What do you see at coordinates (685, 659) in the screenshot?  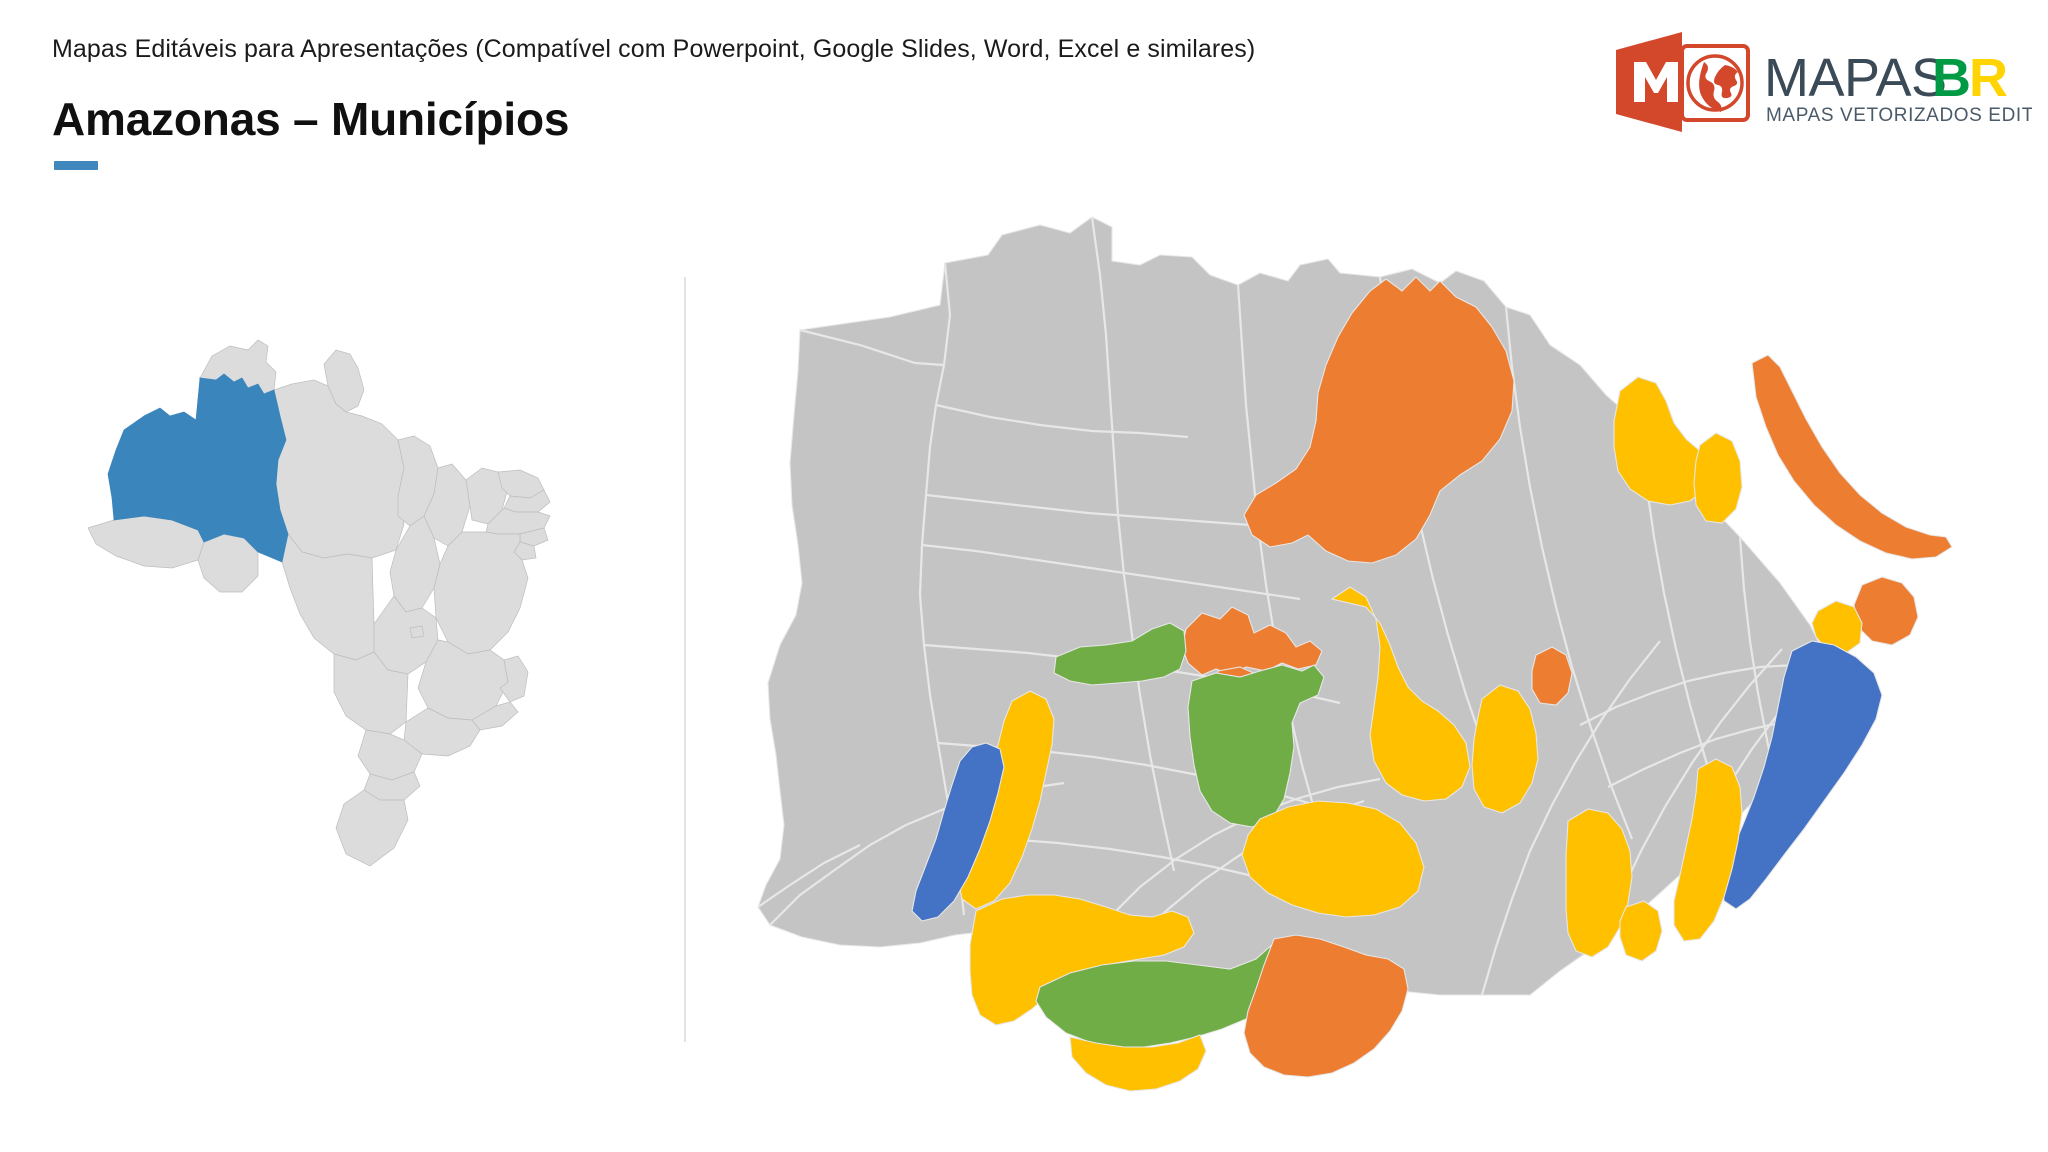 I see `vertical-divider` at bounding box center [685, 659].